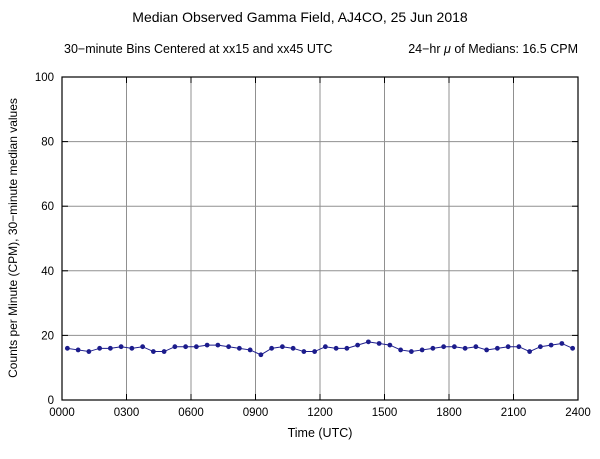 The image size is (600, 459). I want to click on y-tick-label: 80, so click(47, 143).